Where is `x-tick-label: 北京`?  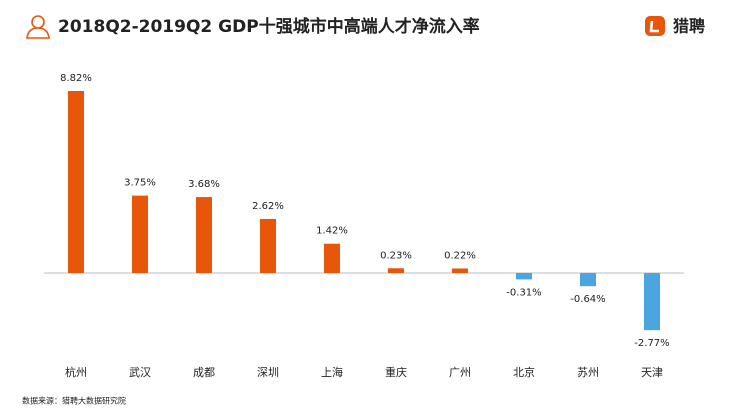 x-tick-label: 北京 is located at coordinates (524, 372).